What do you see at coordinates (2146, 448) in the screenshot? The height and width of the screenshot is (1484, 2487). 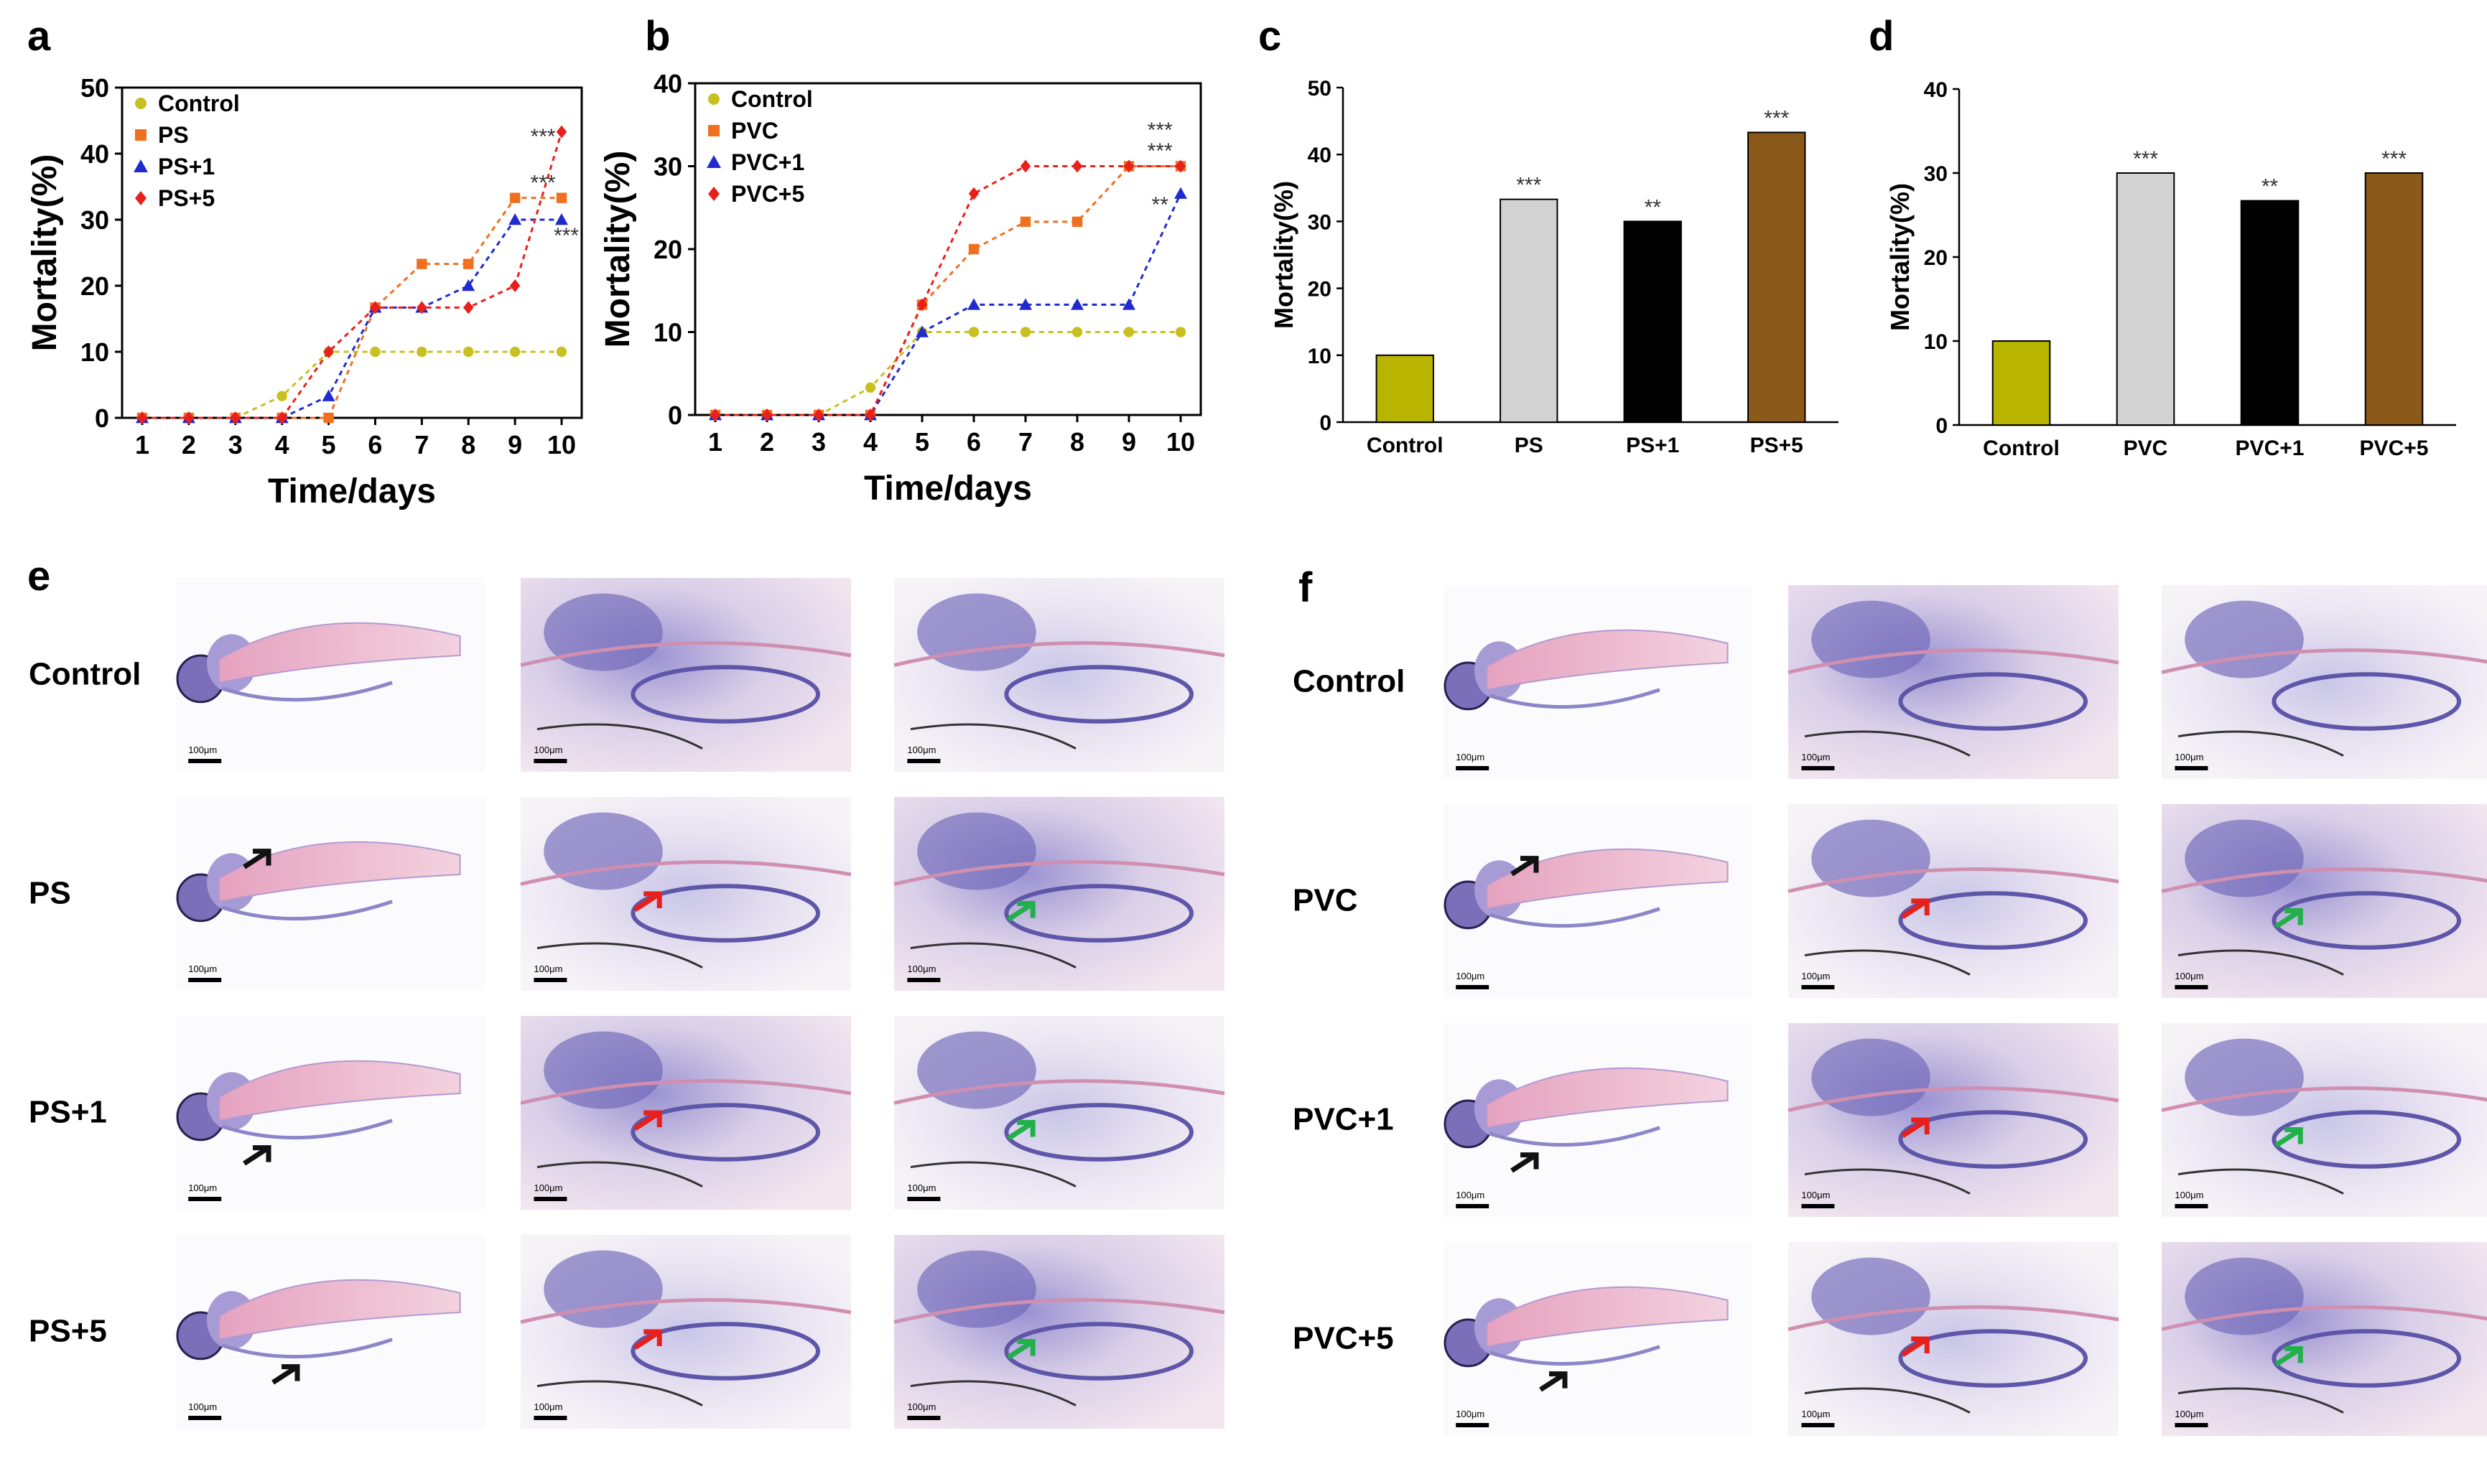 I see `x-tick-label: PVC` at bounding box center [2146, 448].